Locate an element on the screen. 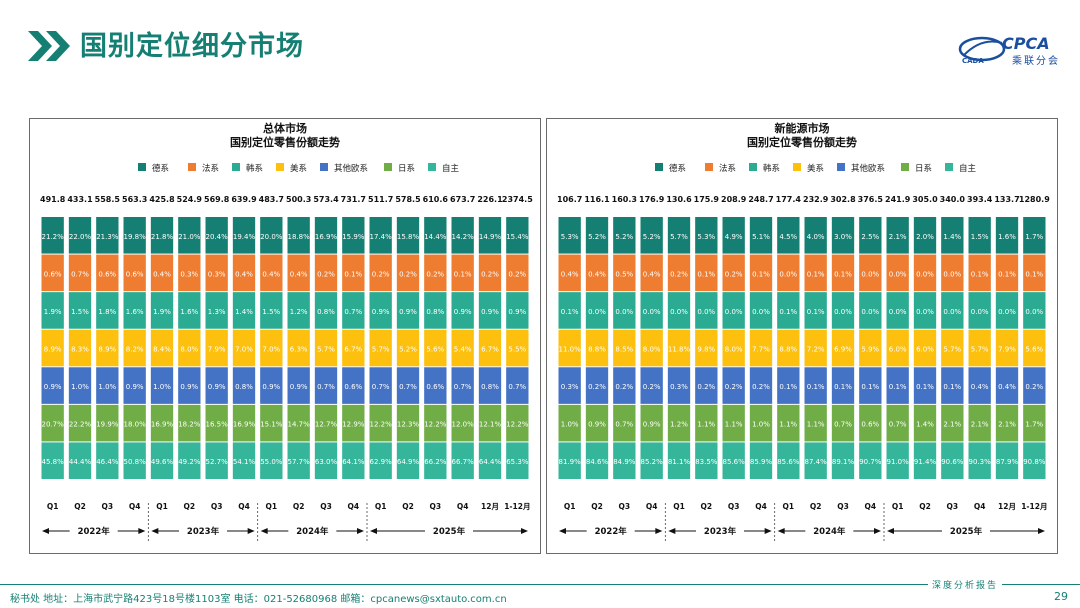 This screenshot has height=608, width=1080. year-label: 2024年 is located at coordinates (829, 531).